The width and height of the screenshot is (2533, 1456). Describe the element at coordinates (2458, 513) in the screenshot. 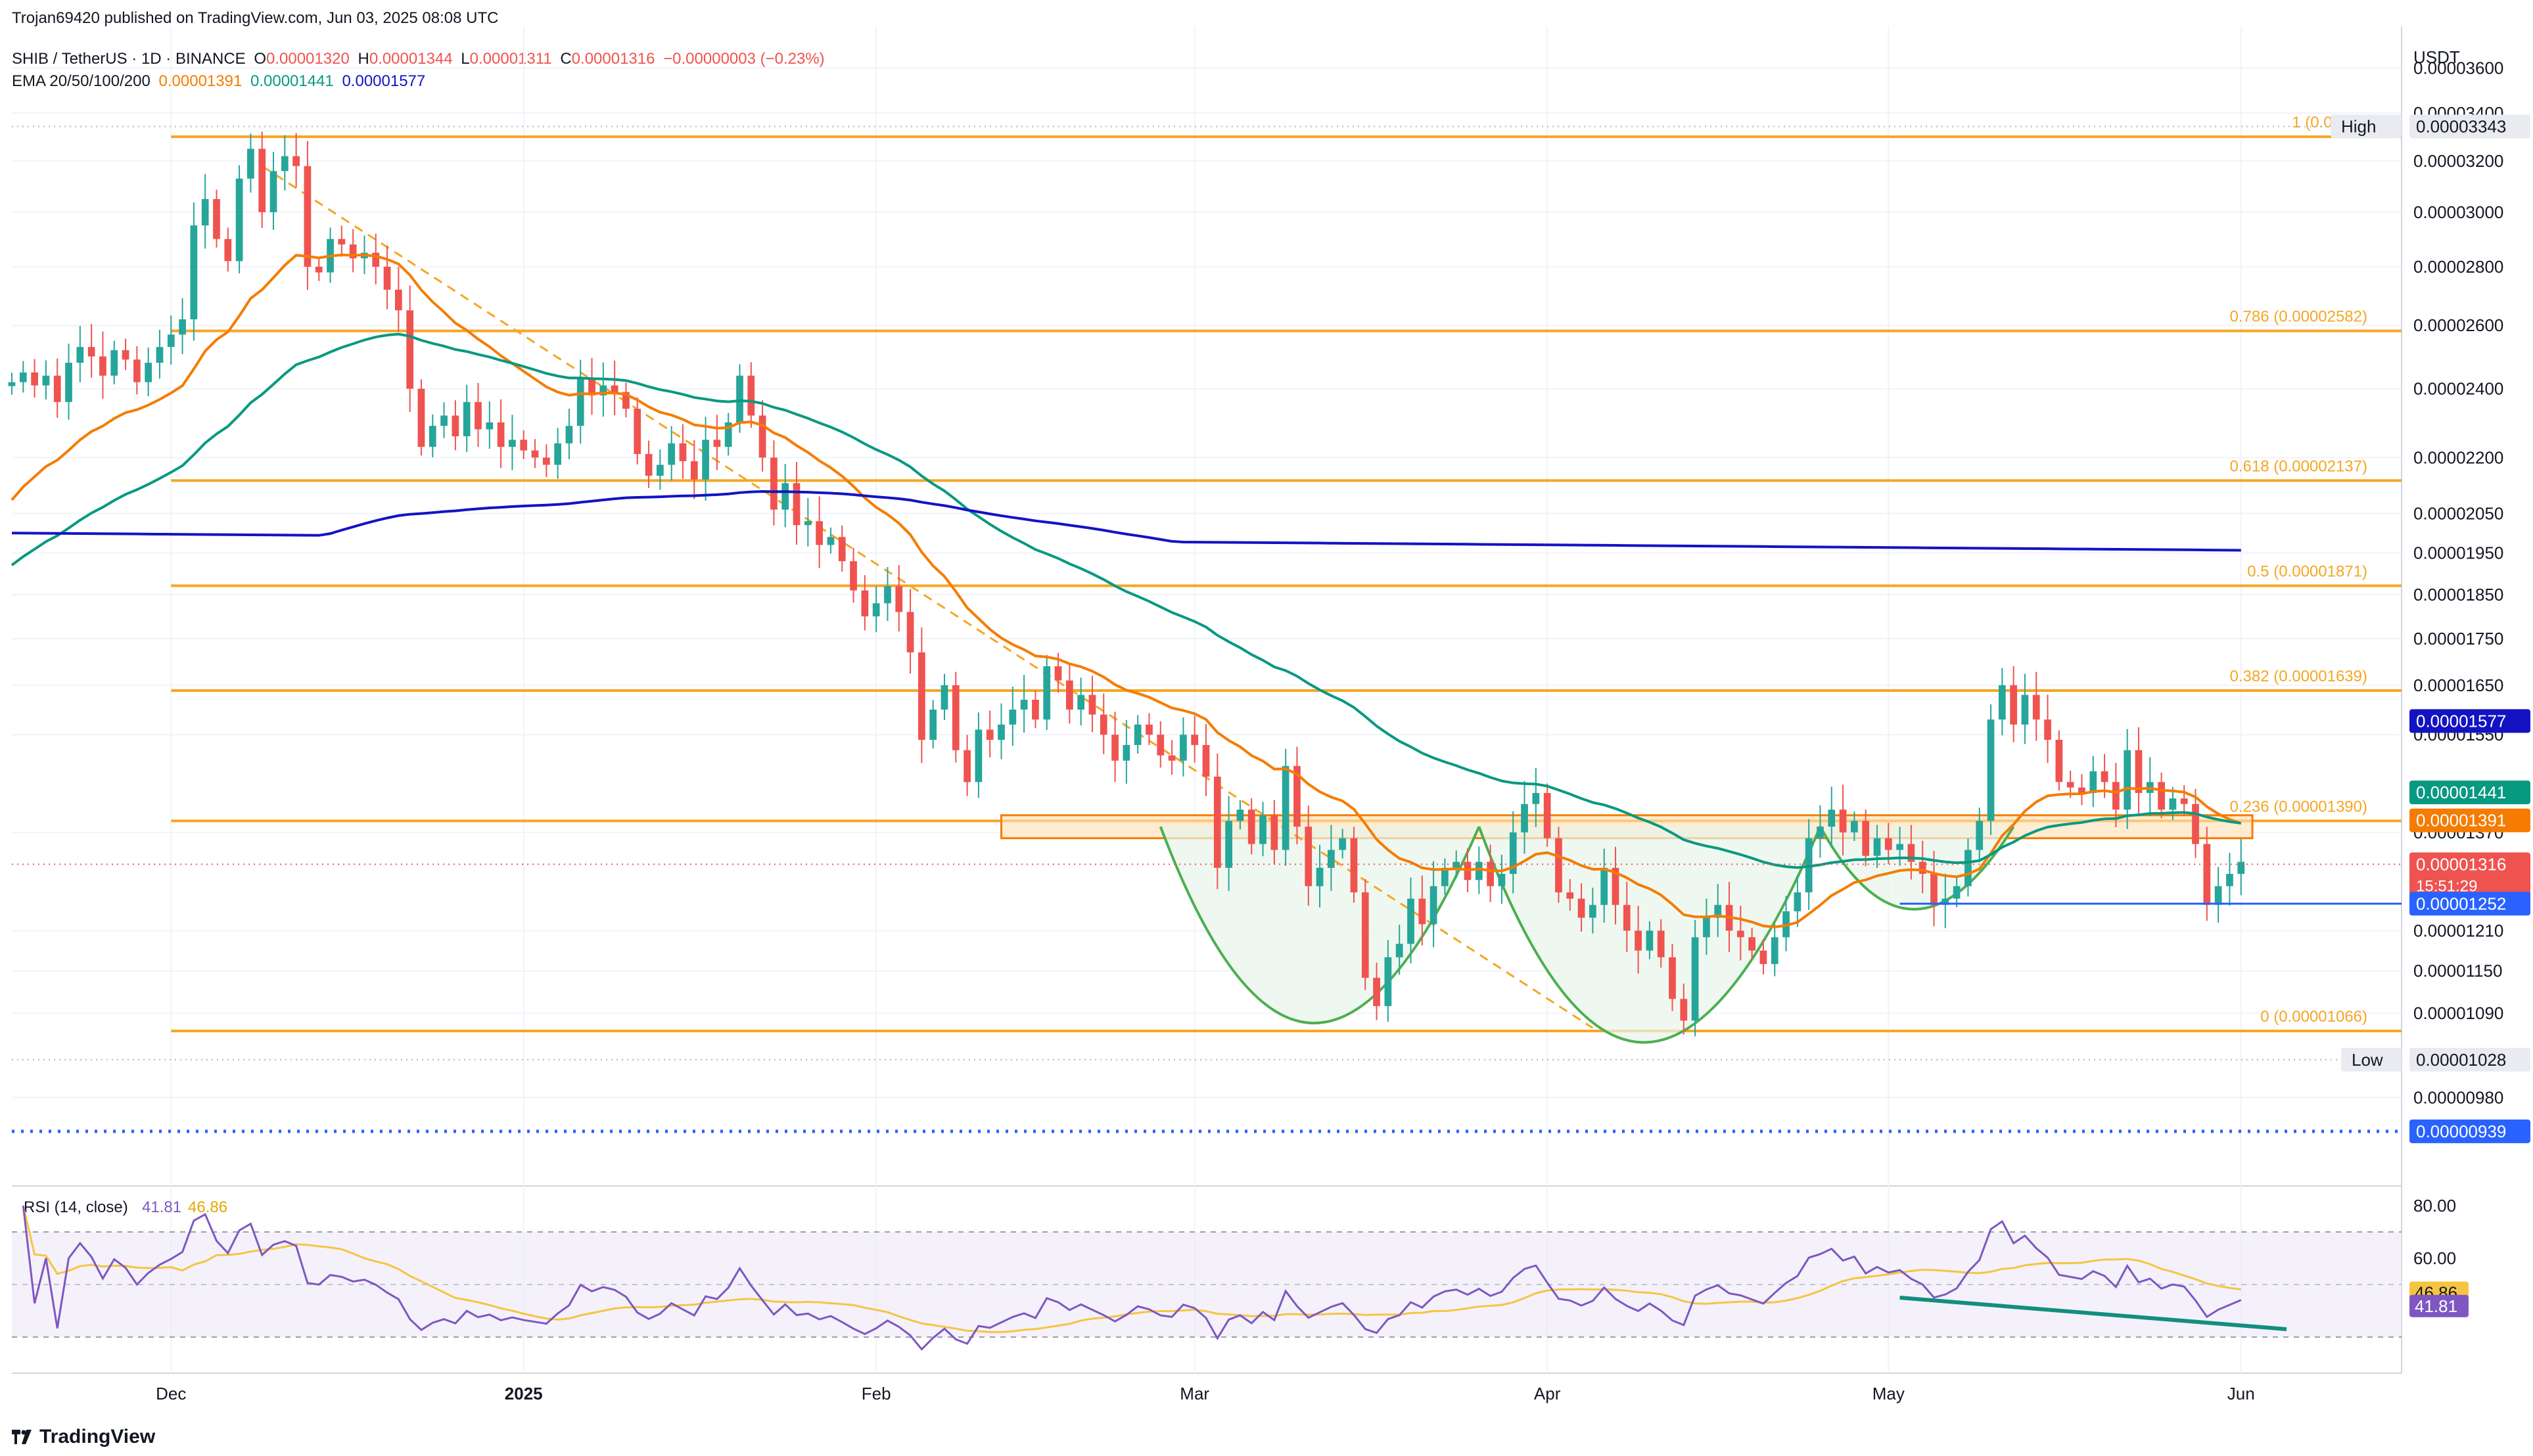

I see `price-tick-label: 0.00002050` at that location.